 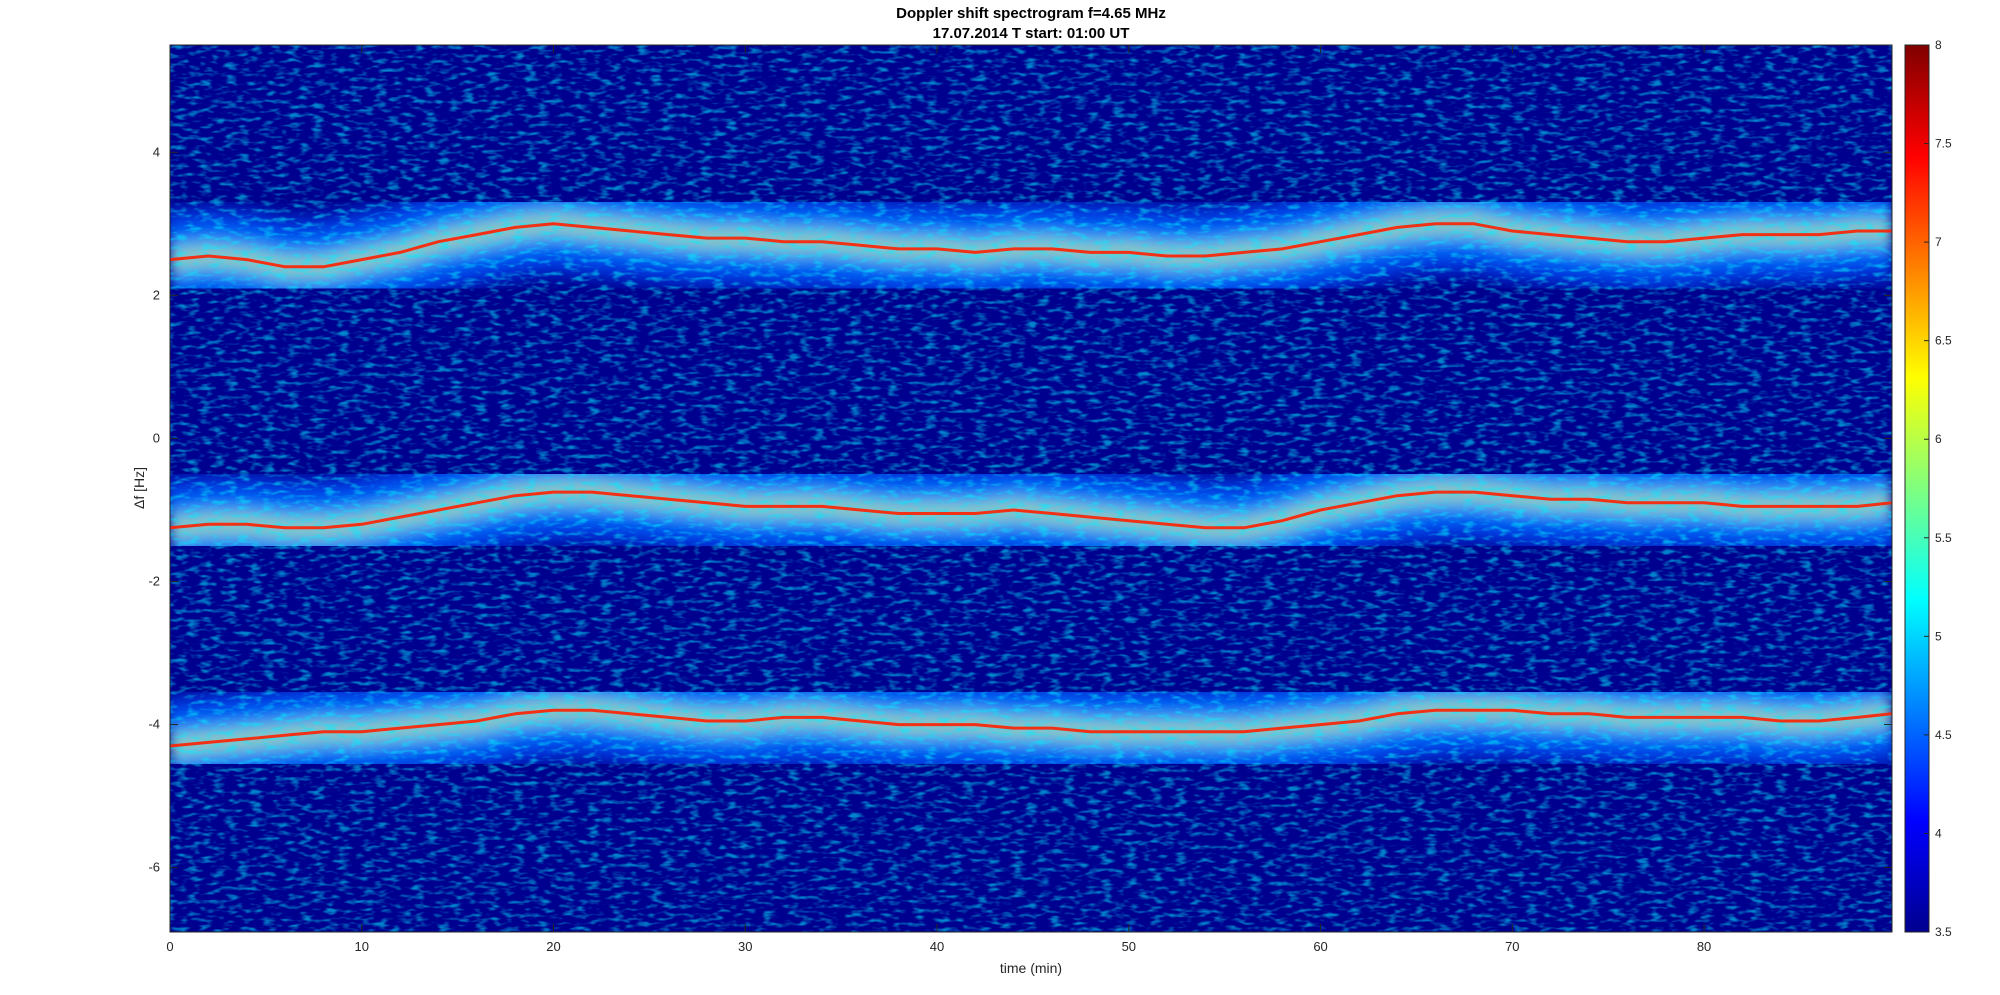 I want to click on x-tick-label-50: 50, so click(x=1129, y=946).